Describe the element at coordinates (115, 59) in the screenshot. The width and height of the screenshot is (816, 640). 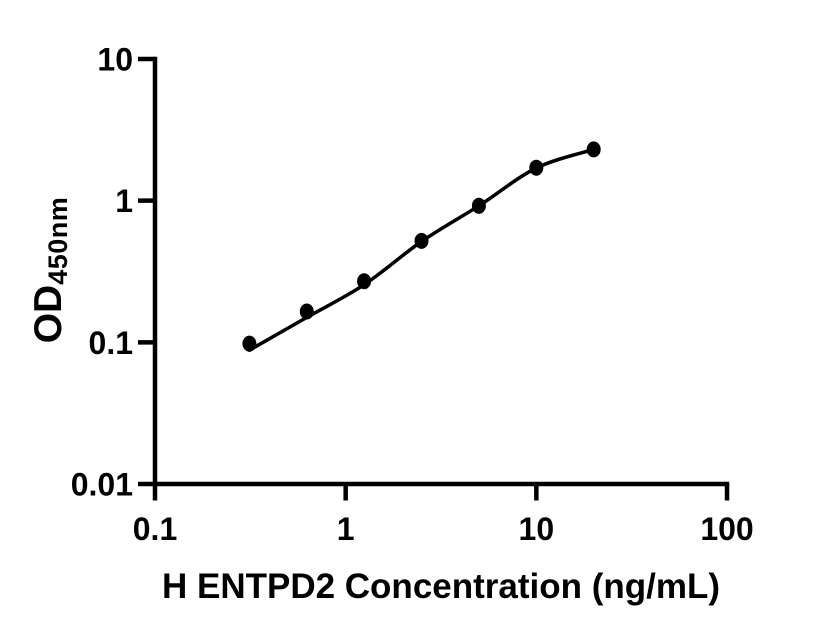
I see `y-tick-label: 10` at that location.